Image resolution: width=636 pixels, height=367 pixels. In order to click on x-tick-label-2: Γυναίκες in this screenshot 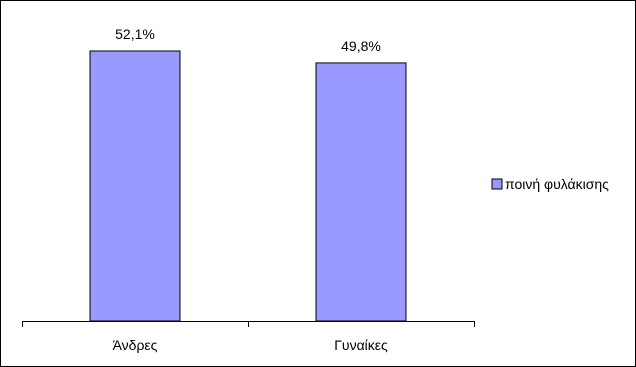, I will do `click(361, 345)`.